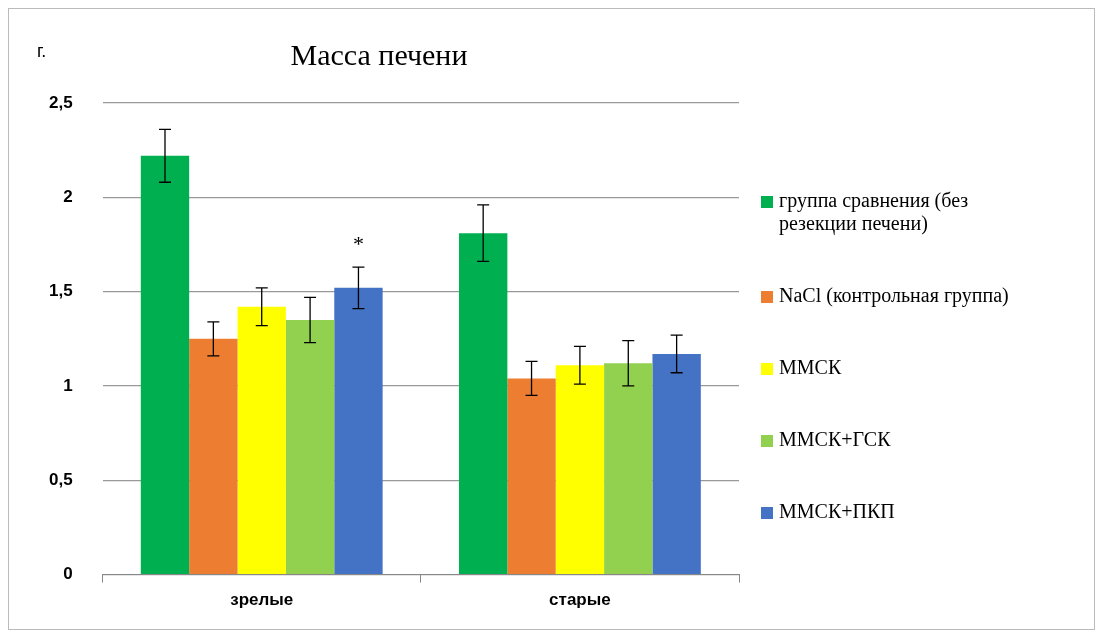 This screenshot has width=1097, height=633. I want to click on y-tick-label: 0,5, so click(60, 479).